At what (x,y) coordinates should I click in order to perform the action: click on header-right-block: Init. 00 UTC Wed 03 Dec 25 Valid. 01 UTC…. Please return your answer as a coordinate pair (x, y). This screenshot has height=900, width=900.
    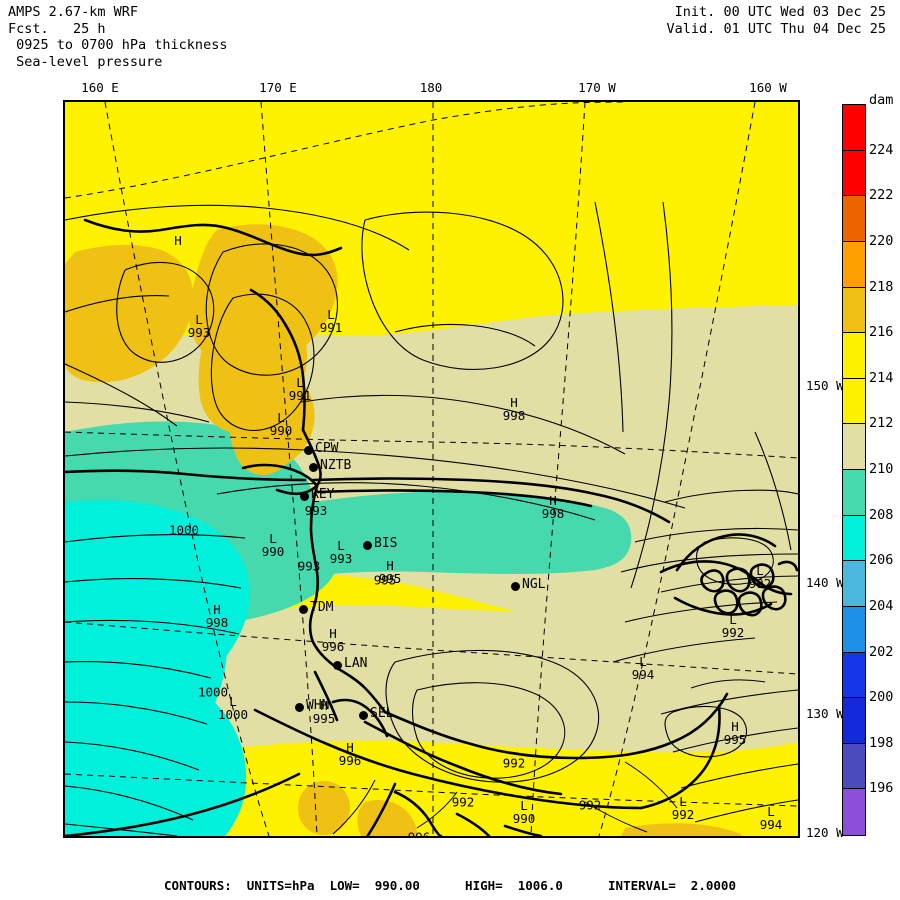
    Looking at the image, I should click on (776, 20).